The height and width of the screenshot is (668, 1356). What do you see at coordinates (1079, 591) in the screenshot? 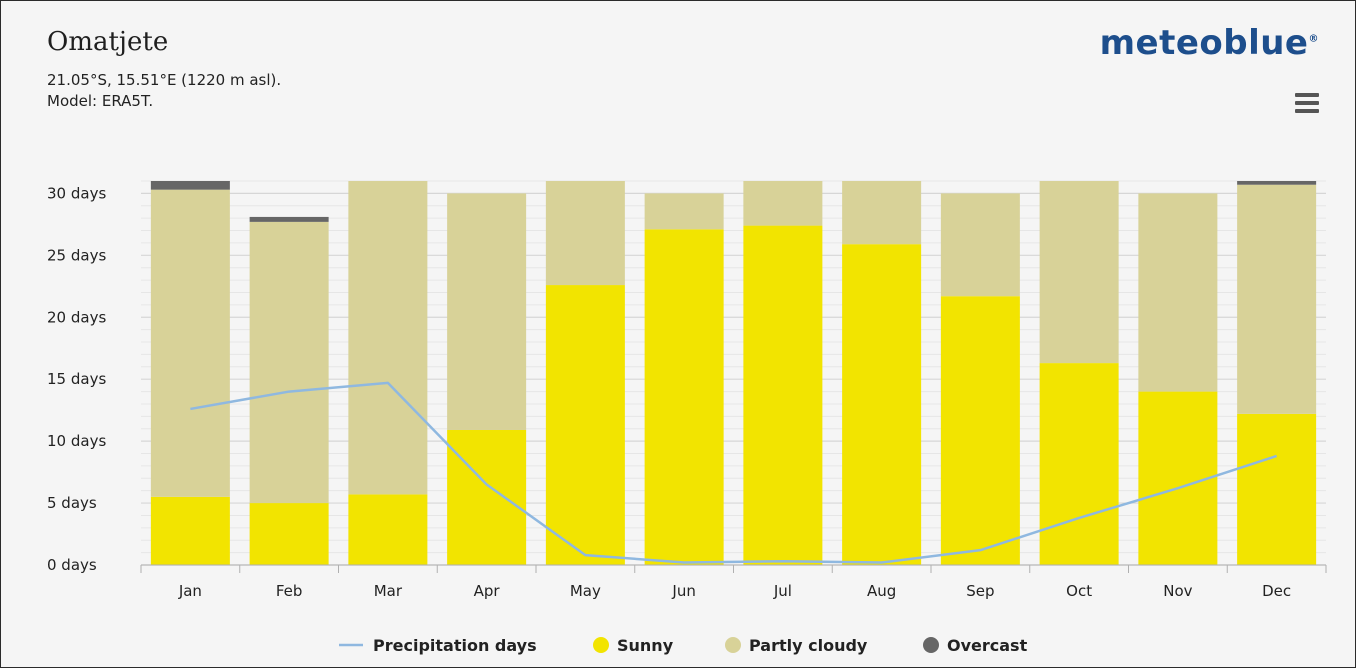
I see `x-tick-label: Oct` at bounding box center [1079, 591].